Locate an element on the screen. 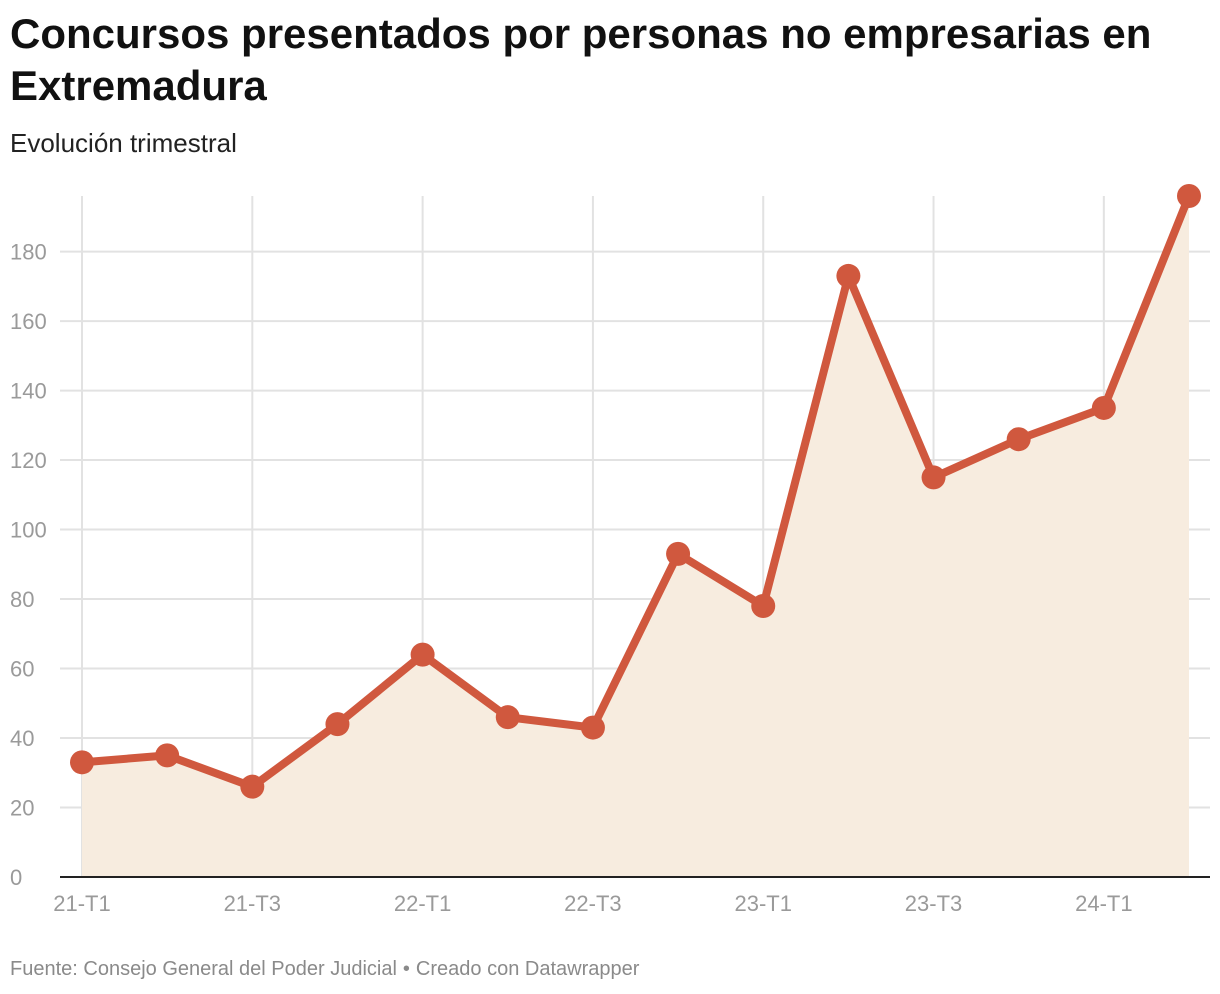  y-tick-label: 20 is located at coordinates (22, 808).